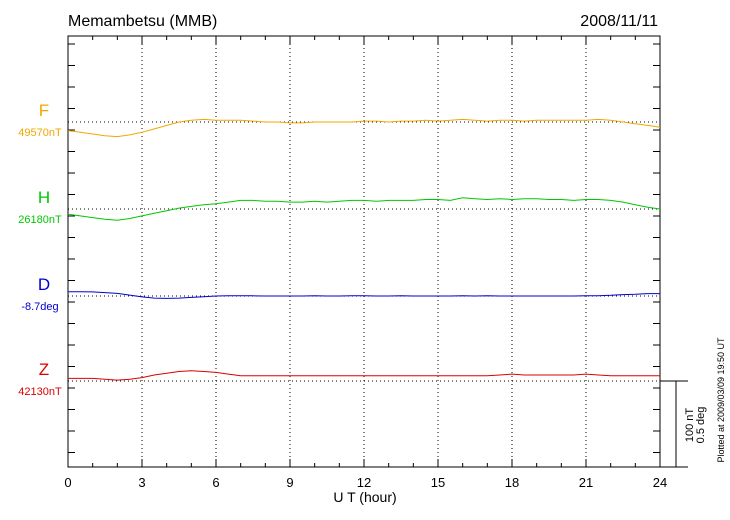 The height and width of the screenshot is (520, 730). I want to click on series-baseline-h: 26180nT, so click(40, 220).